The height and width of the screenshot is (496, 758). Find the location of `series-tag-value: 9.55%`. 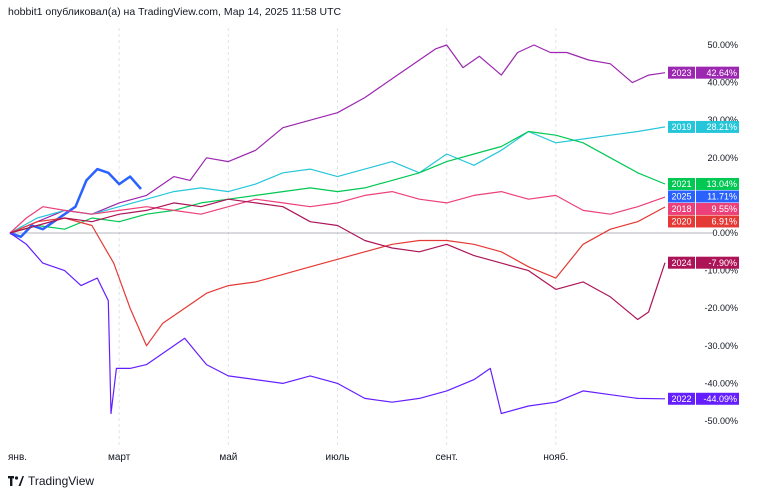

series-tag-value: 9.55% is located at coordinates (724, 209).